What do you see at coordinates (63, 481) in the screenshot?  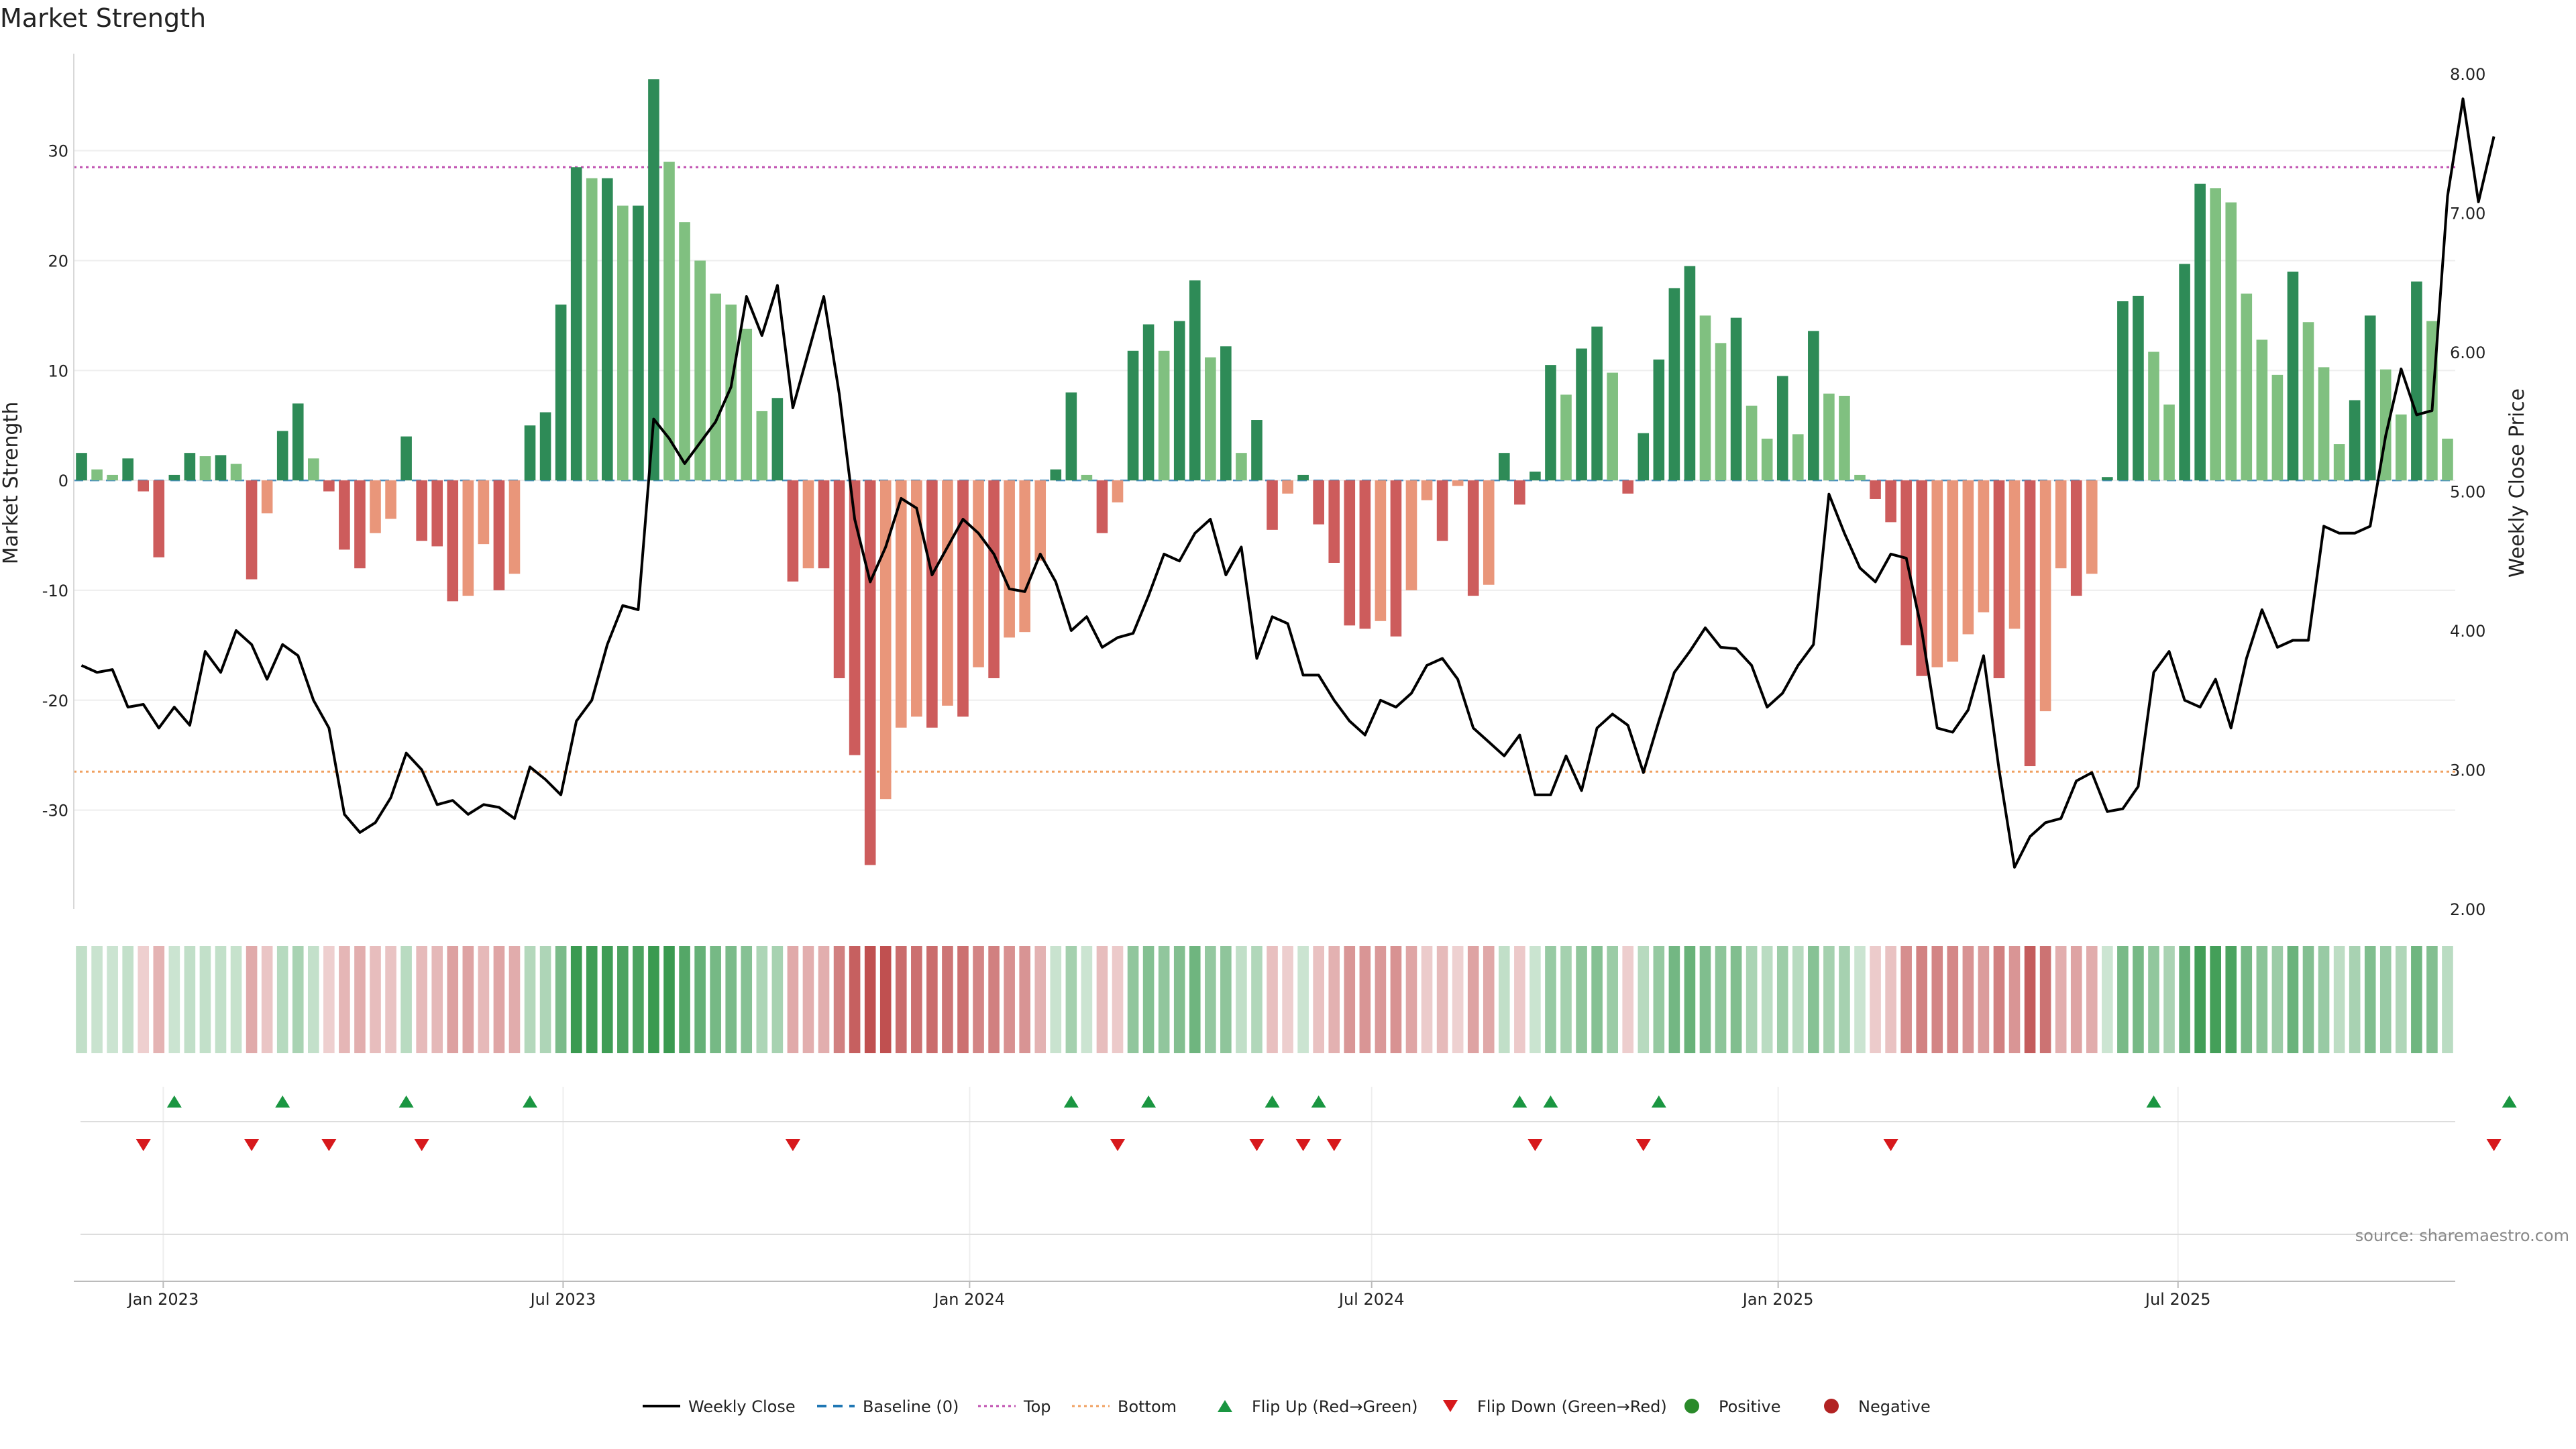 I see `y-tick-label: 0` at bounding box center [63, 481].